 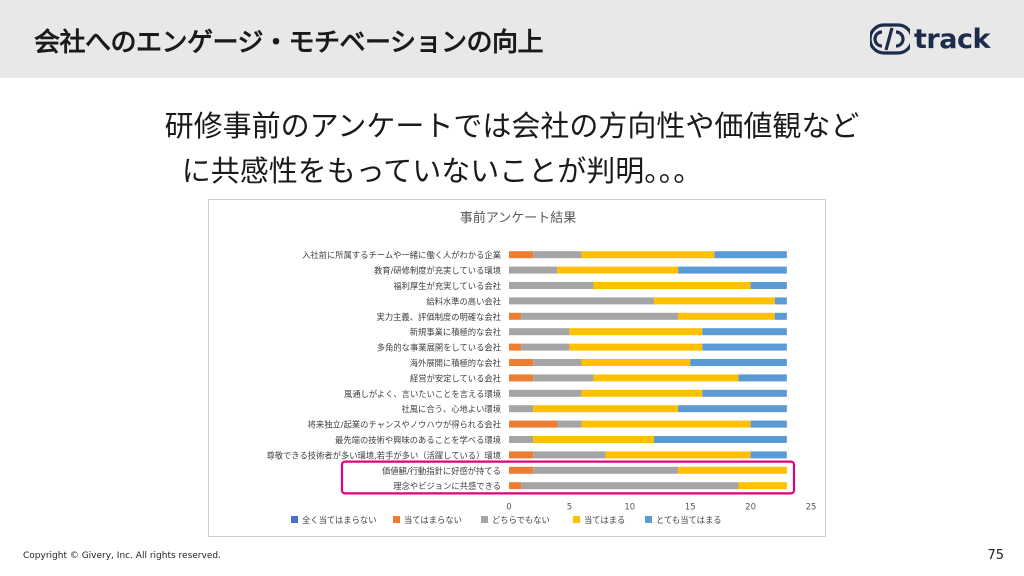 I want to click on x-tick-label: 20, so click(x=750, y=507).